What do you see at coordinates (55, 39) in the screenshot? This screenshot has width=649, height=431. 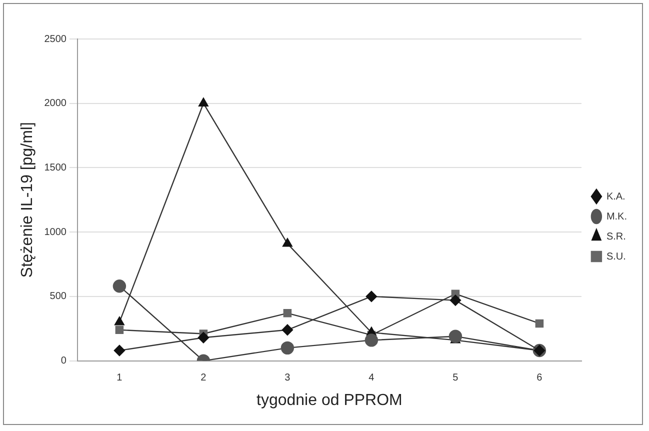 I see `y-tick-label: 2500` at bounding box center [55, 39].